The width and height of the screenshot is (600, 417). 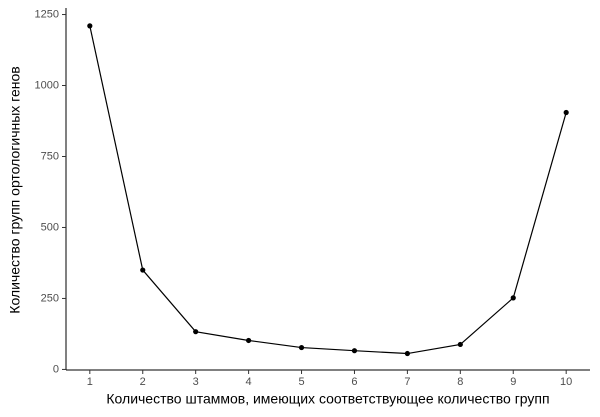 I want to click on x-tick-label: 7, so click(x=407, y=382).